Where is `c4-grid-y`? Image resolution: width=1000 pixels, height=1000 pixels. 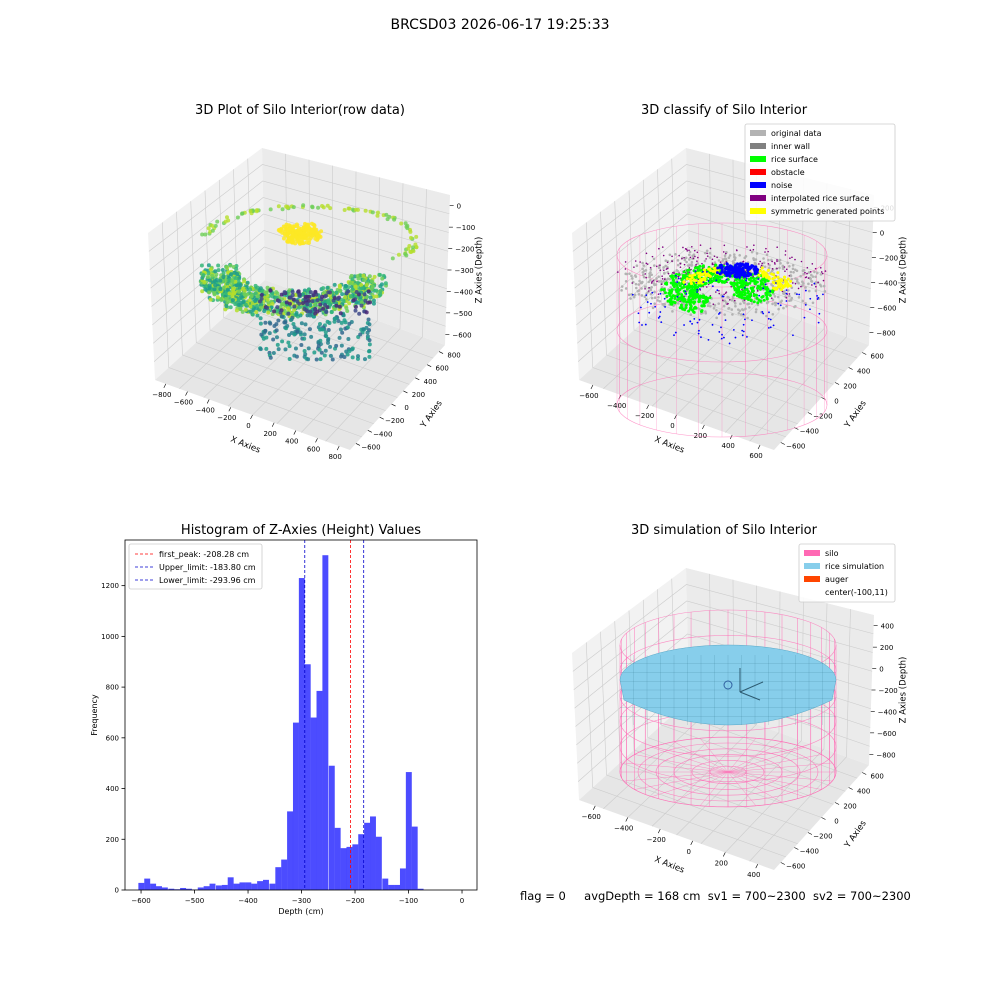 c4-grid-y is located at coordinates (699, 738).